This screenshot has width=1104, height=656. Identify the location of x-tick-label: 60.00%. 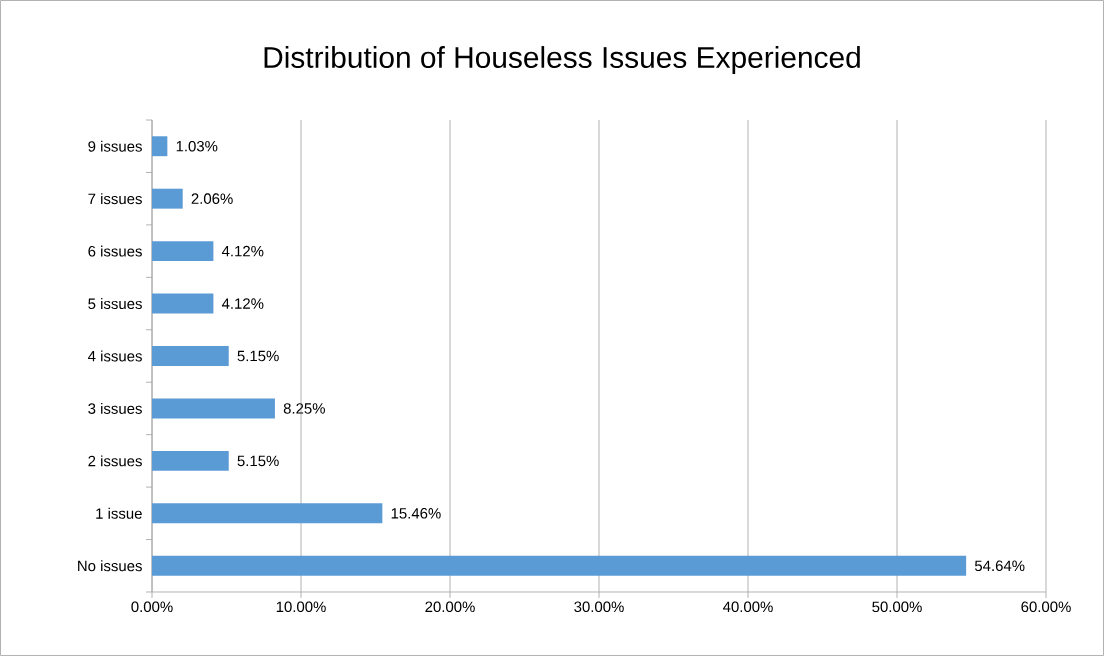
(1046, 607).